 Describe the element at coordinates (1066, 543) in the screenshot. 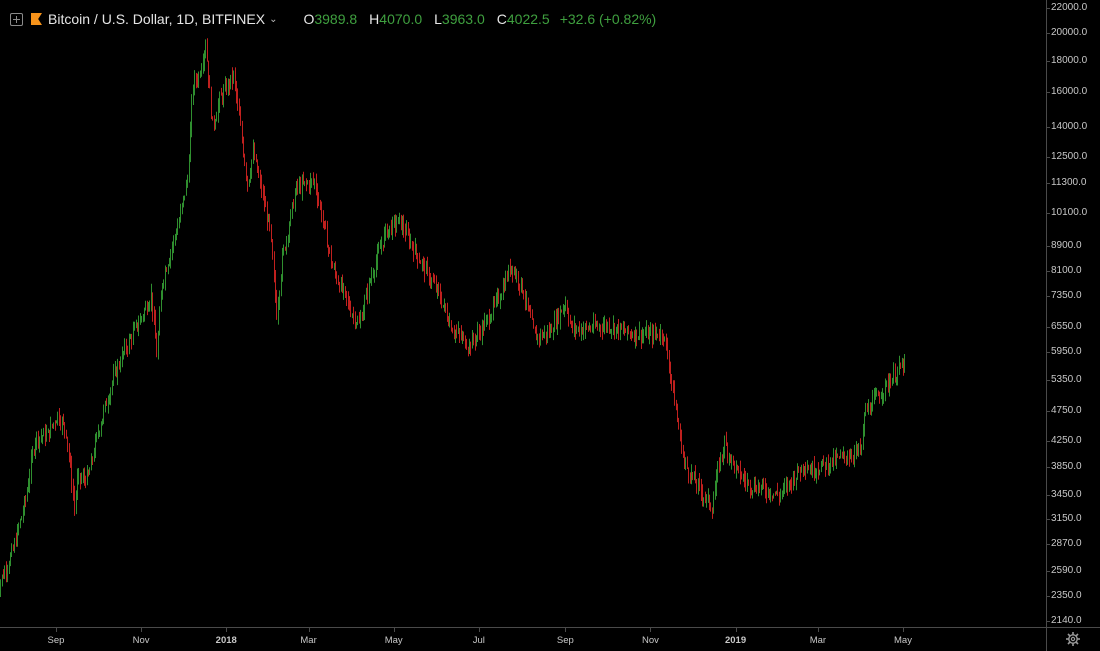

I see `y-tick-label: 2870.0` at that location.